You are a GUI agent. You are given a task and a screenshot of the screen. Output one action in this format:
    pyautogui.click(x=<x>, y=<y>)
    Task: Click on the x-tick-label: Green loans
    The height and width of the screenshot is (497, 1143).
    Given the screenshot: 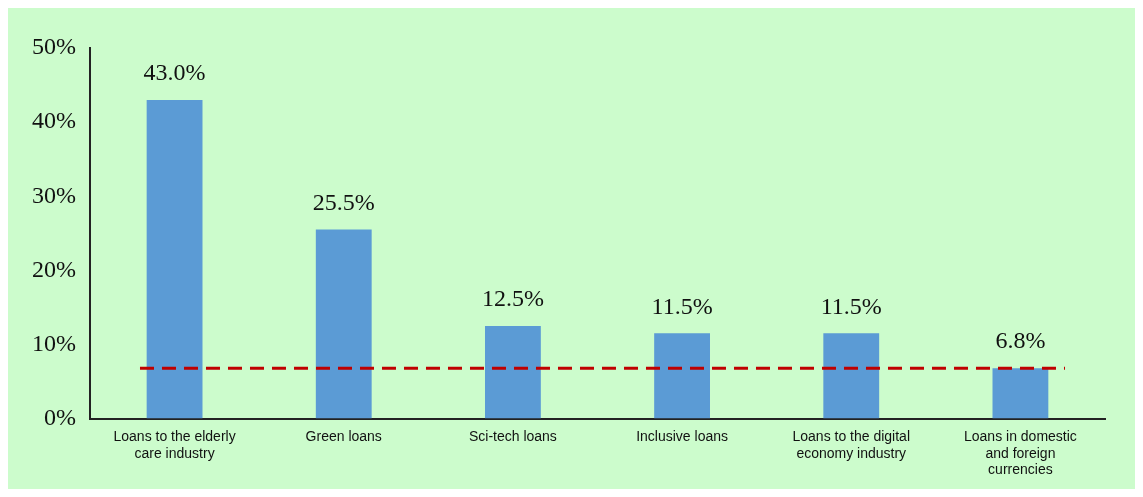 What is the action you would take?
    pyautogui.click(x=343, y=435)
    